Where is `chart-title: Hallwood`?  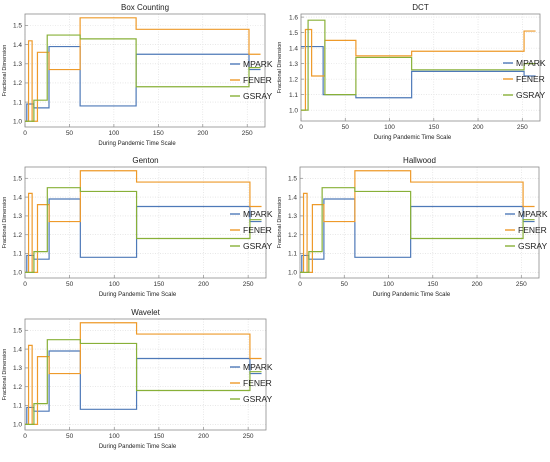
chart-title: Hallwood is located at coordinates (419, 160).